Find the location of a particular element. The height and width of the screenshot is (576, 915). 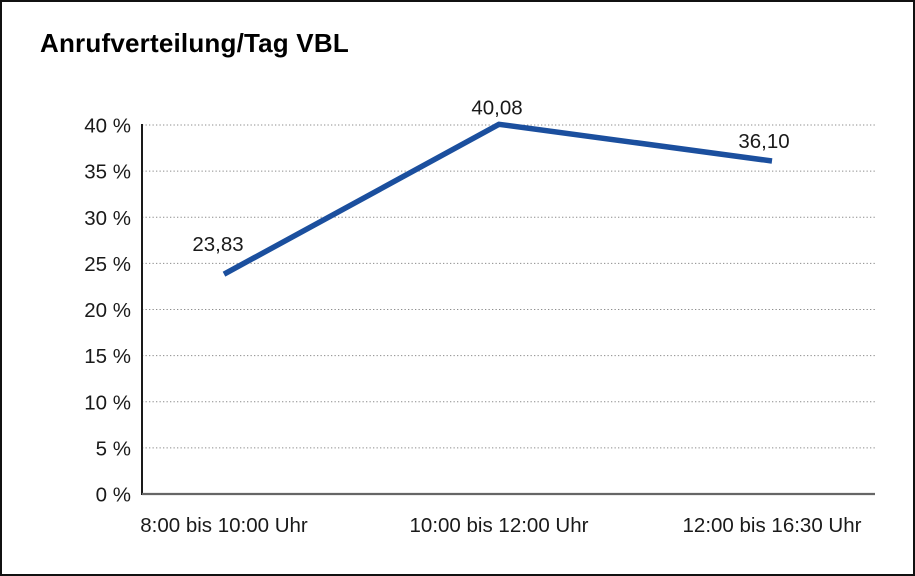

y-tick-label: 15 % is located at coordinates (107, 356).